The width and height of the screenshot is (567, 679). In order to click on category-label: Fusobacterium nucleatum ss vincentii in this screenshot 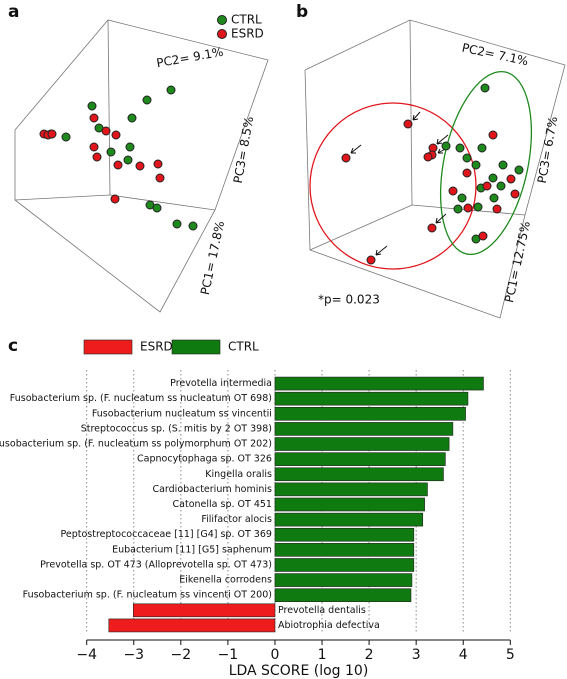, I will do `click(182, 413)`.